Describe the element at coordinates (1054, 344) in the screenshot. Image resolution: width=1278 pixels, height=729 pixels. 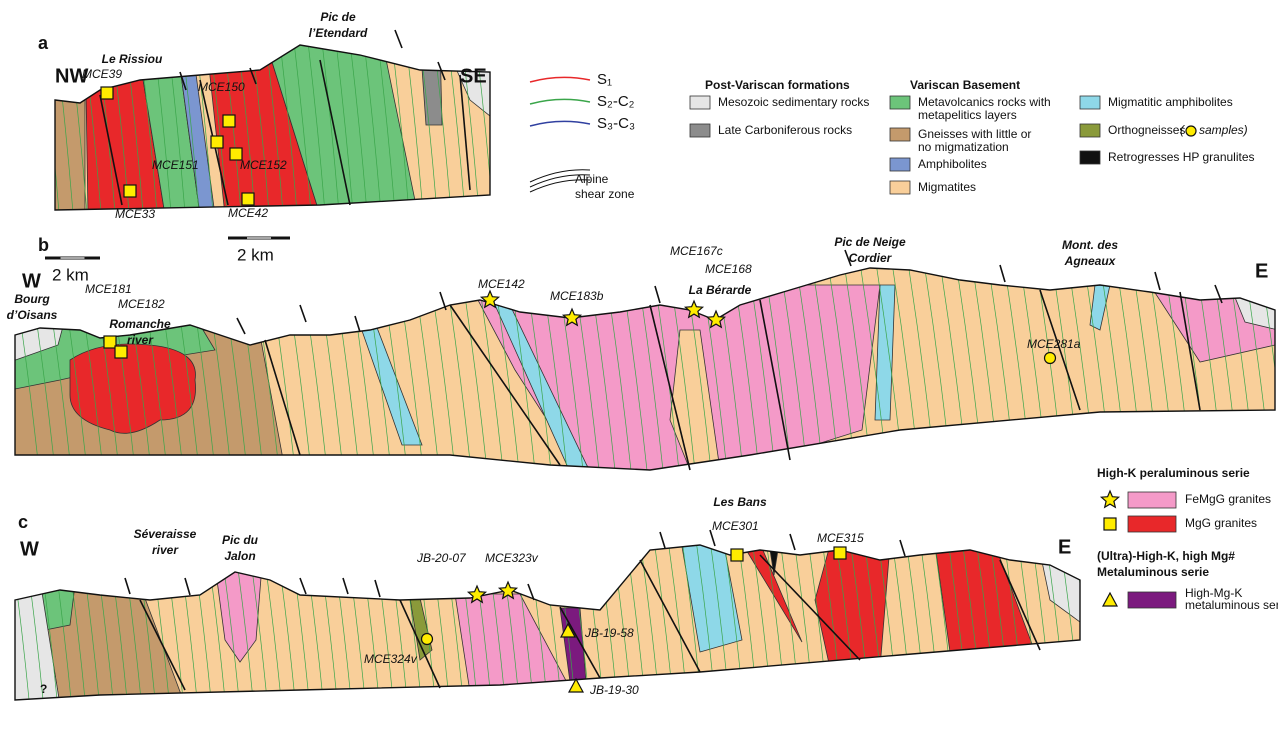
I see `sample-label: MCE281a` at that location.